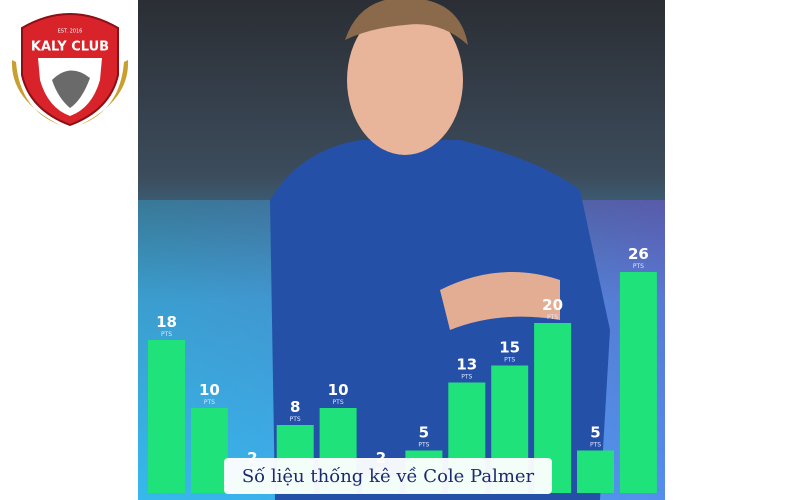  Describe the element at coordinates (70, 32) in the screenshot. I see `logo-est: EST. 2016` at that location.